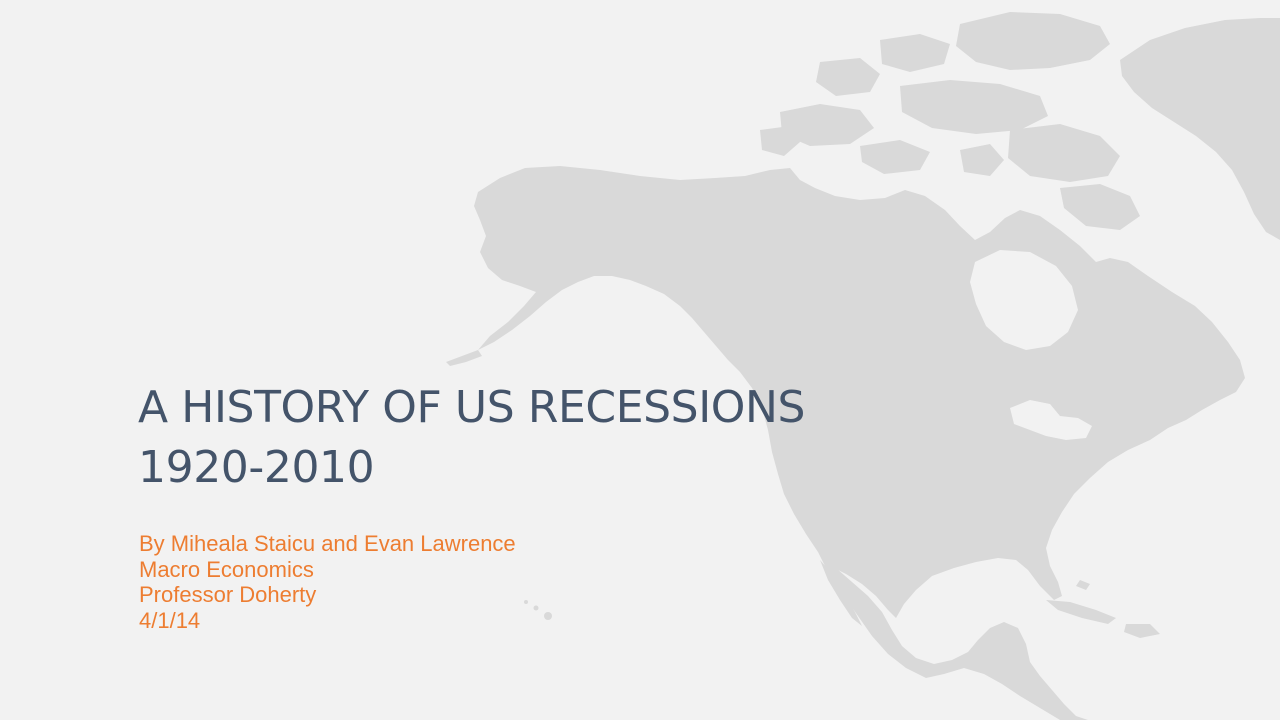 This screenshot has height=720, width=1280. What do you see at coordinates (1051, 420) in the screenshot?
I see `great-lakes` at bounding box center [1051, 420].